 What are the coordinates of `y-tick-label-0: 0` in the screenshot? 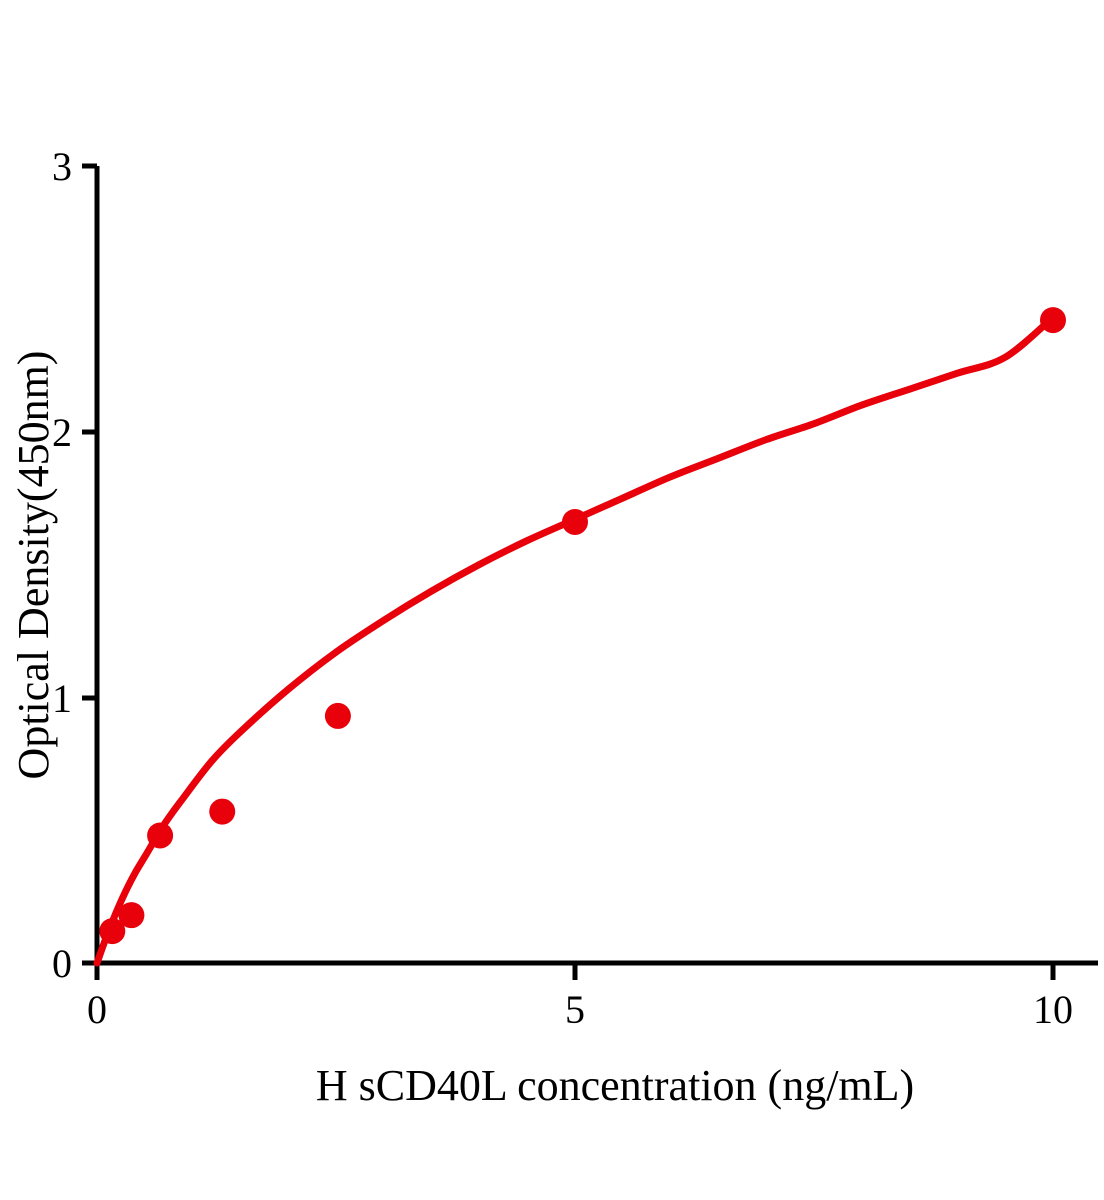 It's located at (62, 963).